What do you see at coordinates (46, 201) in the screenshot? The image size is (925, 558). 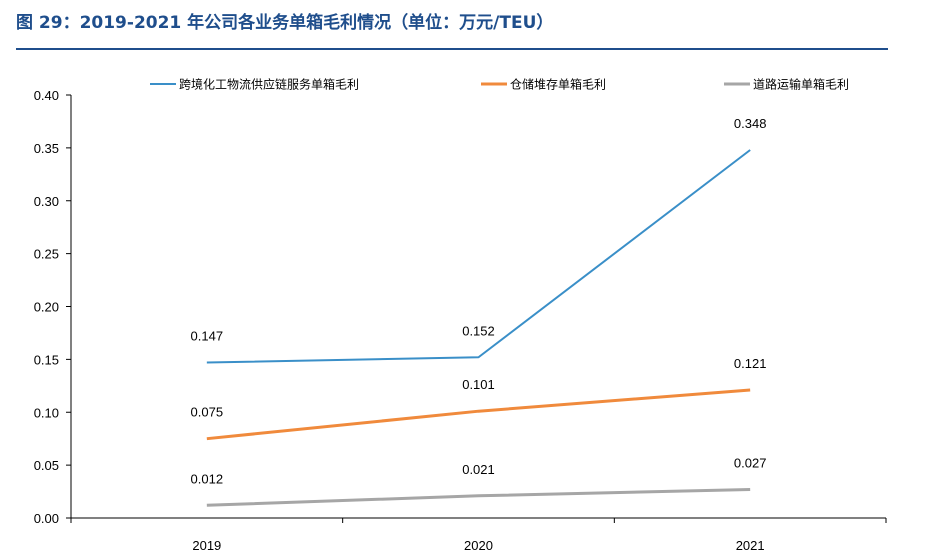 I see `y-tick-label: 0.30` at bounding box center [46, 201].